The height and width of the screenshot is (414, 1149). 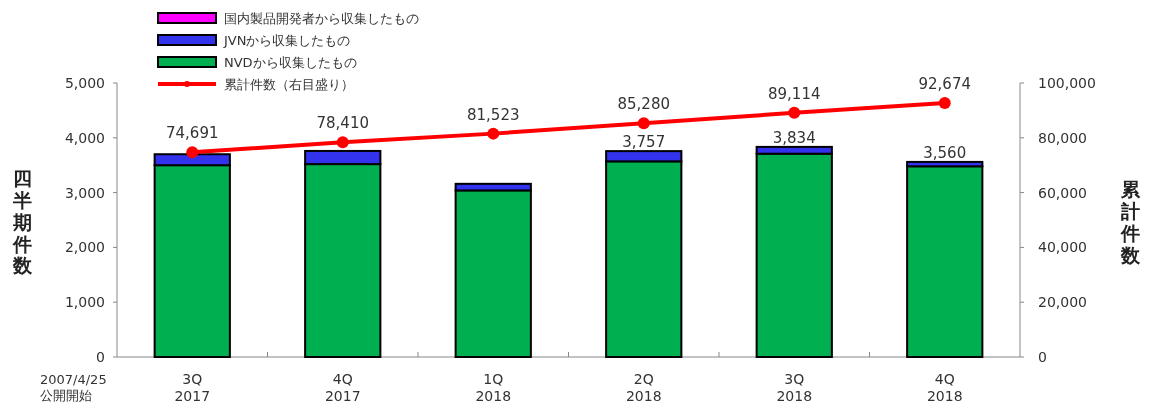 What do you see at coordinates (342, 387) in the screenshot?
I see `x-tick-label: 4Q 2017` at bounding box center [342, 387].